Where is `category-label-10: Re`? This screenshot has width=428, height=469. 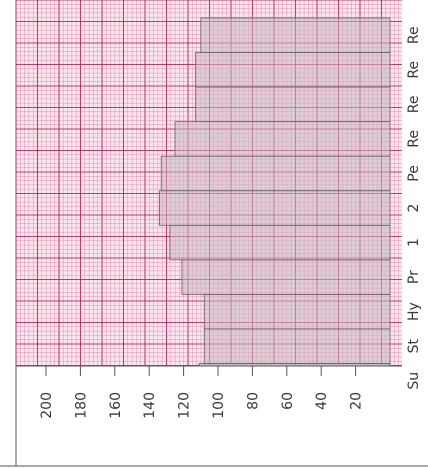
category-label-10: Re is located at coordinates (414, 35).